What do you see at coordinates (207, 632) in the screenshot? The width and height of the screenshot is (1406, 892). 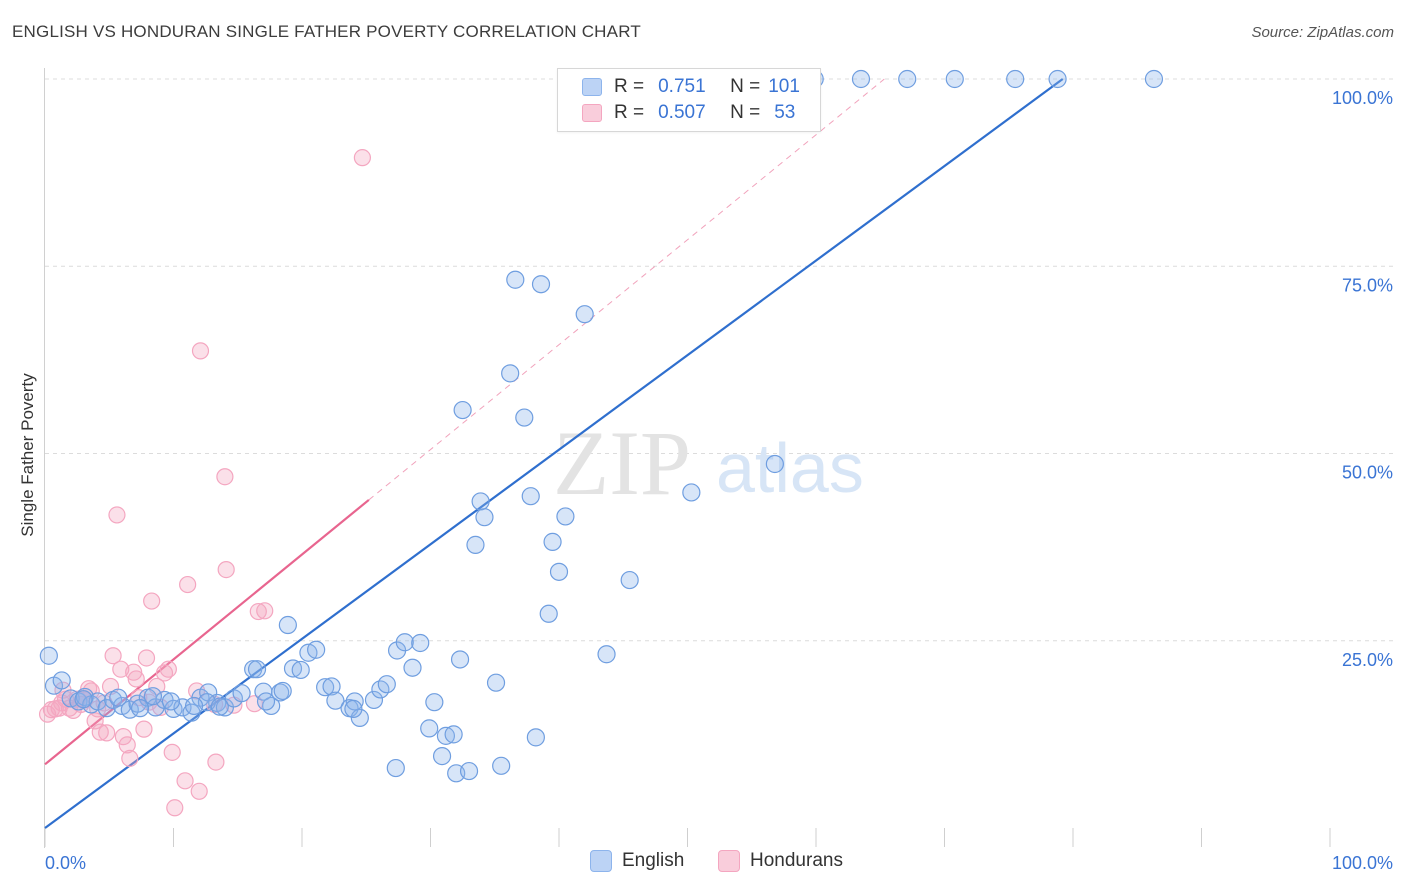 I see `hondurans-trend-line` at bounding box center [207, 632].